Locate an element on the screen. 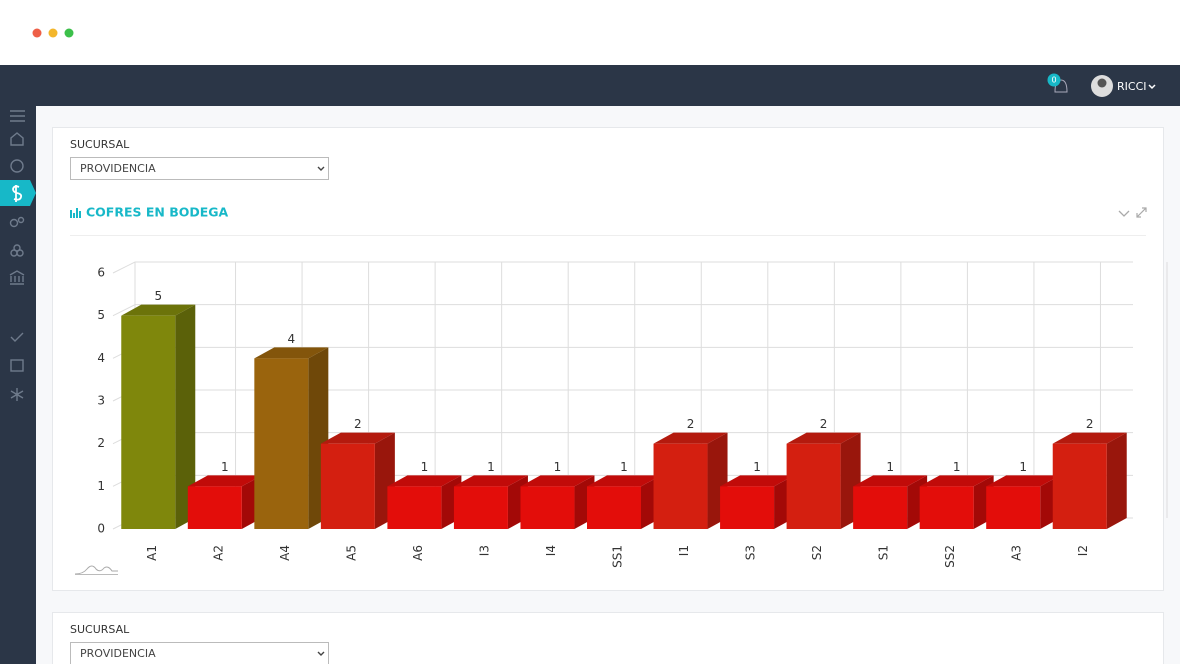  chart-icon is located at coordinates (75, 213).